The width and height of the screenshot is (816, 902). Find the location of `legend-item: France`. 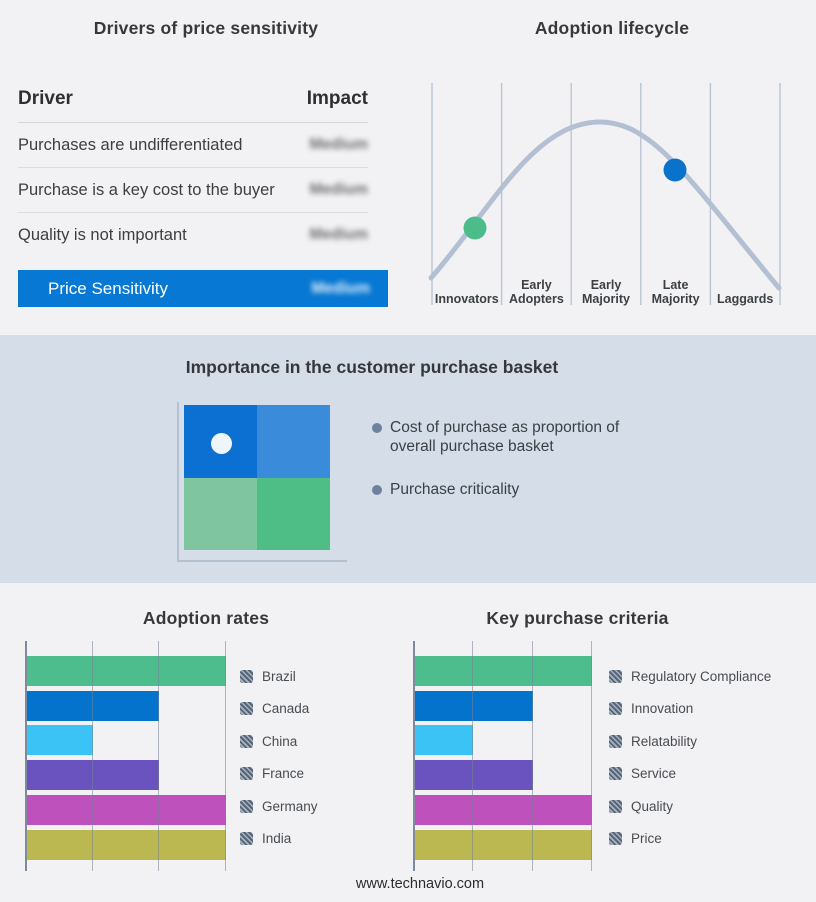

legend-item: France is located at coordinates (279, 774).